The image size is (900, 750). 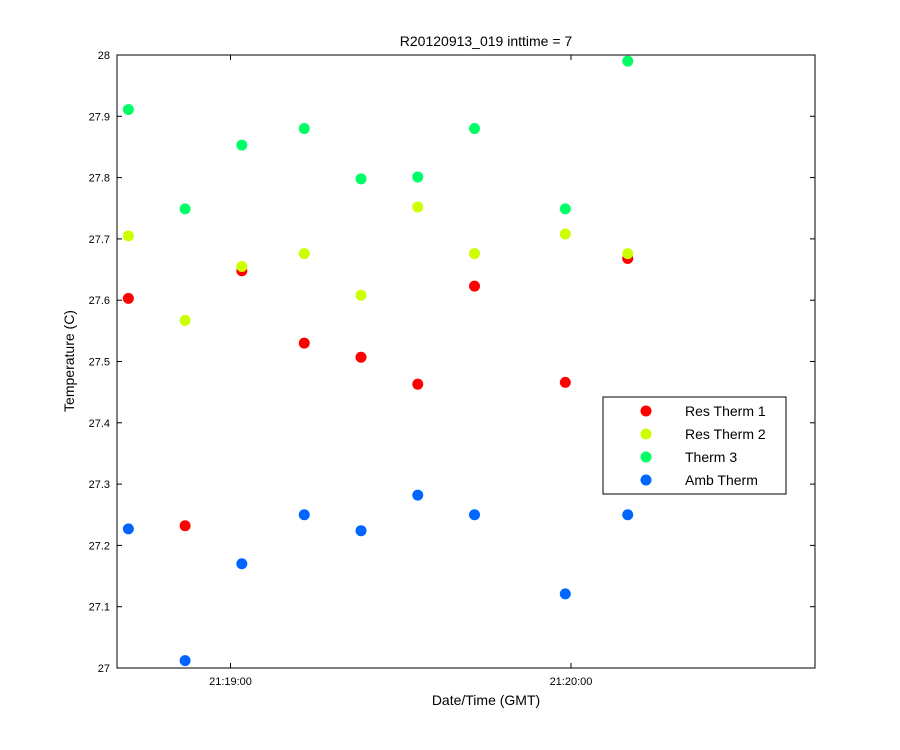 I want to click on y-tick-label: 27.8, so click(x=99, y=179).